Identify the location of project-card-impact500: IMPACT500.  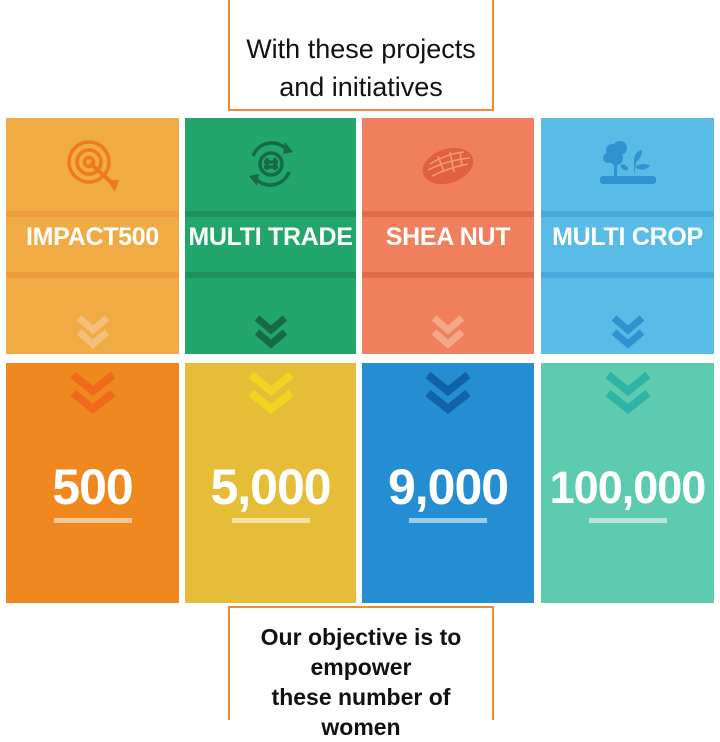
(92, 236).